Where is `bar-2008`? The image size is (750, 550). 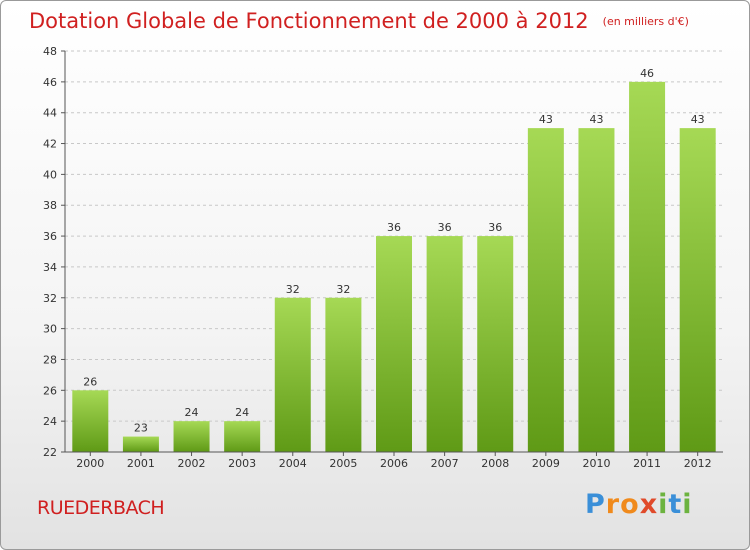
bar-2008 is located at coordinates (495, 344).